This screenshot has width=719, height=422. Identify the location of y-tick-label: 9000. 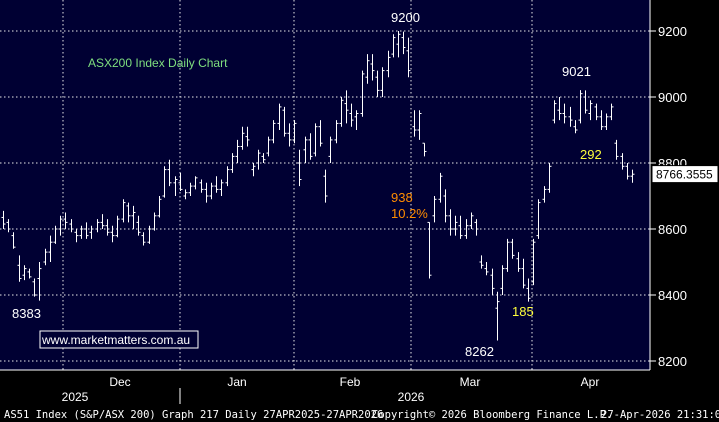
(672, 97).